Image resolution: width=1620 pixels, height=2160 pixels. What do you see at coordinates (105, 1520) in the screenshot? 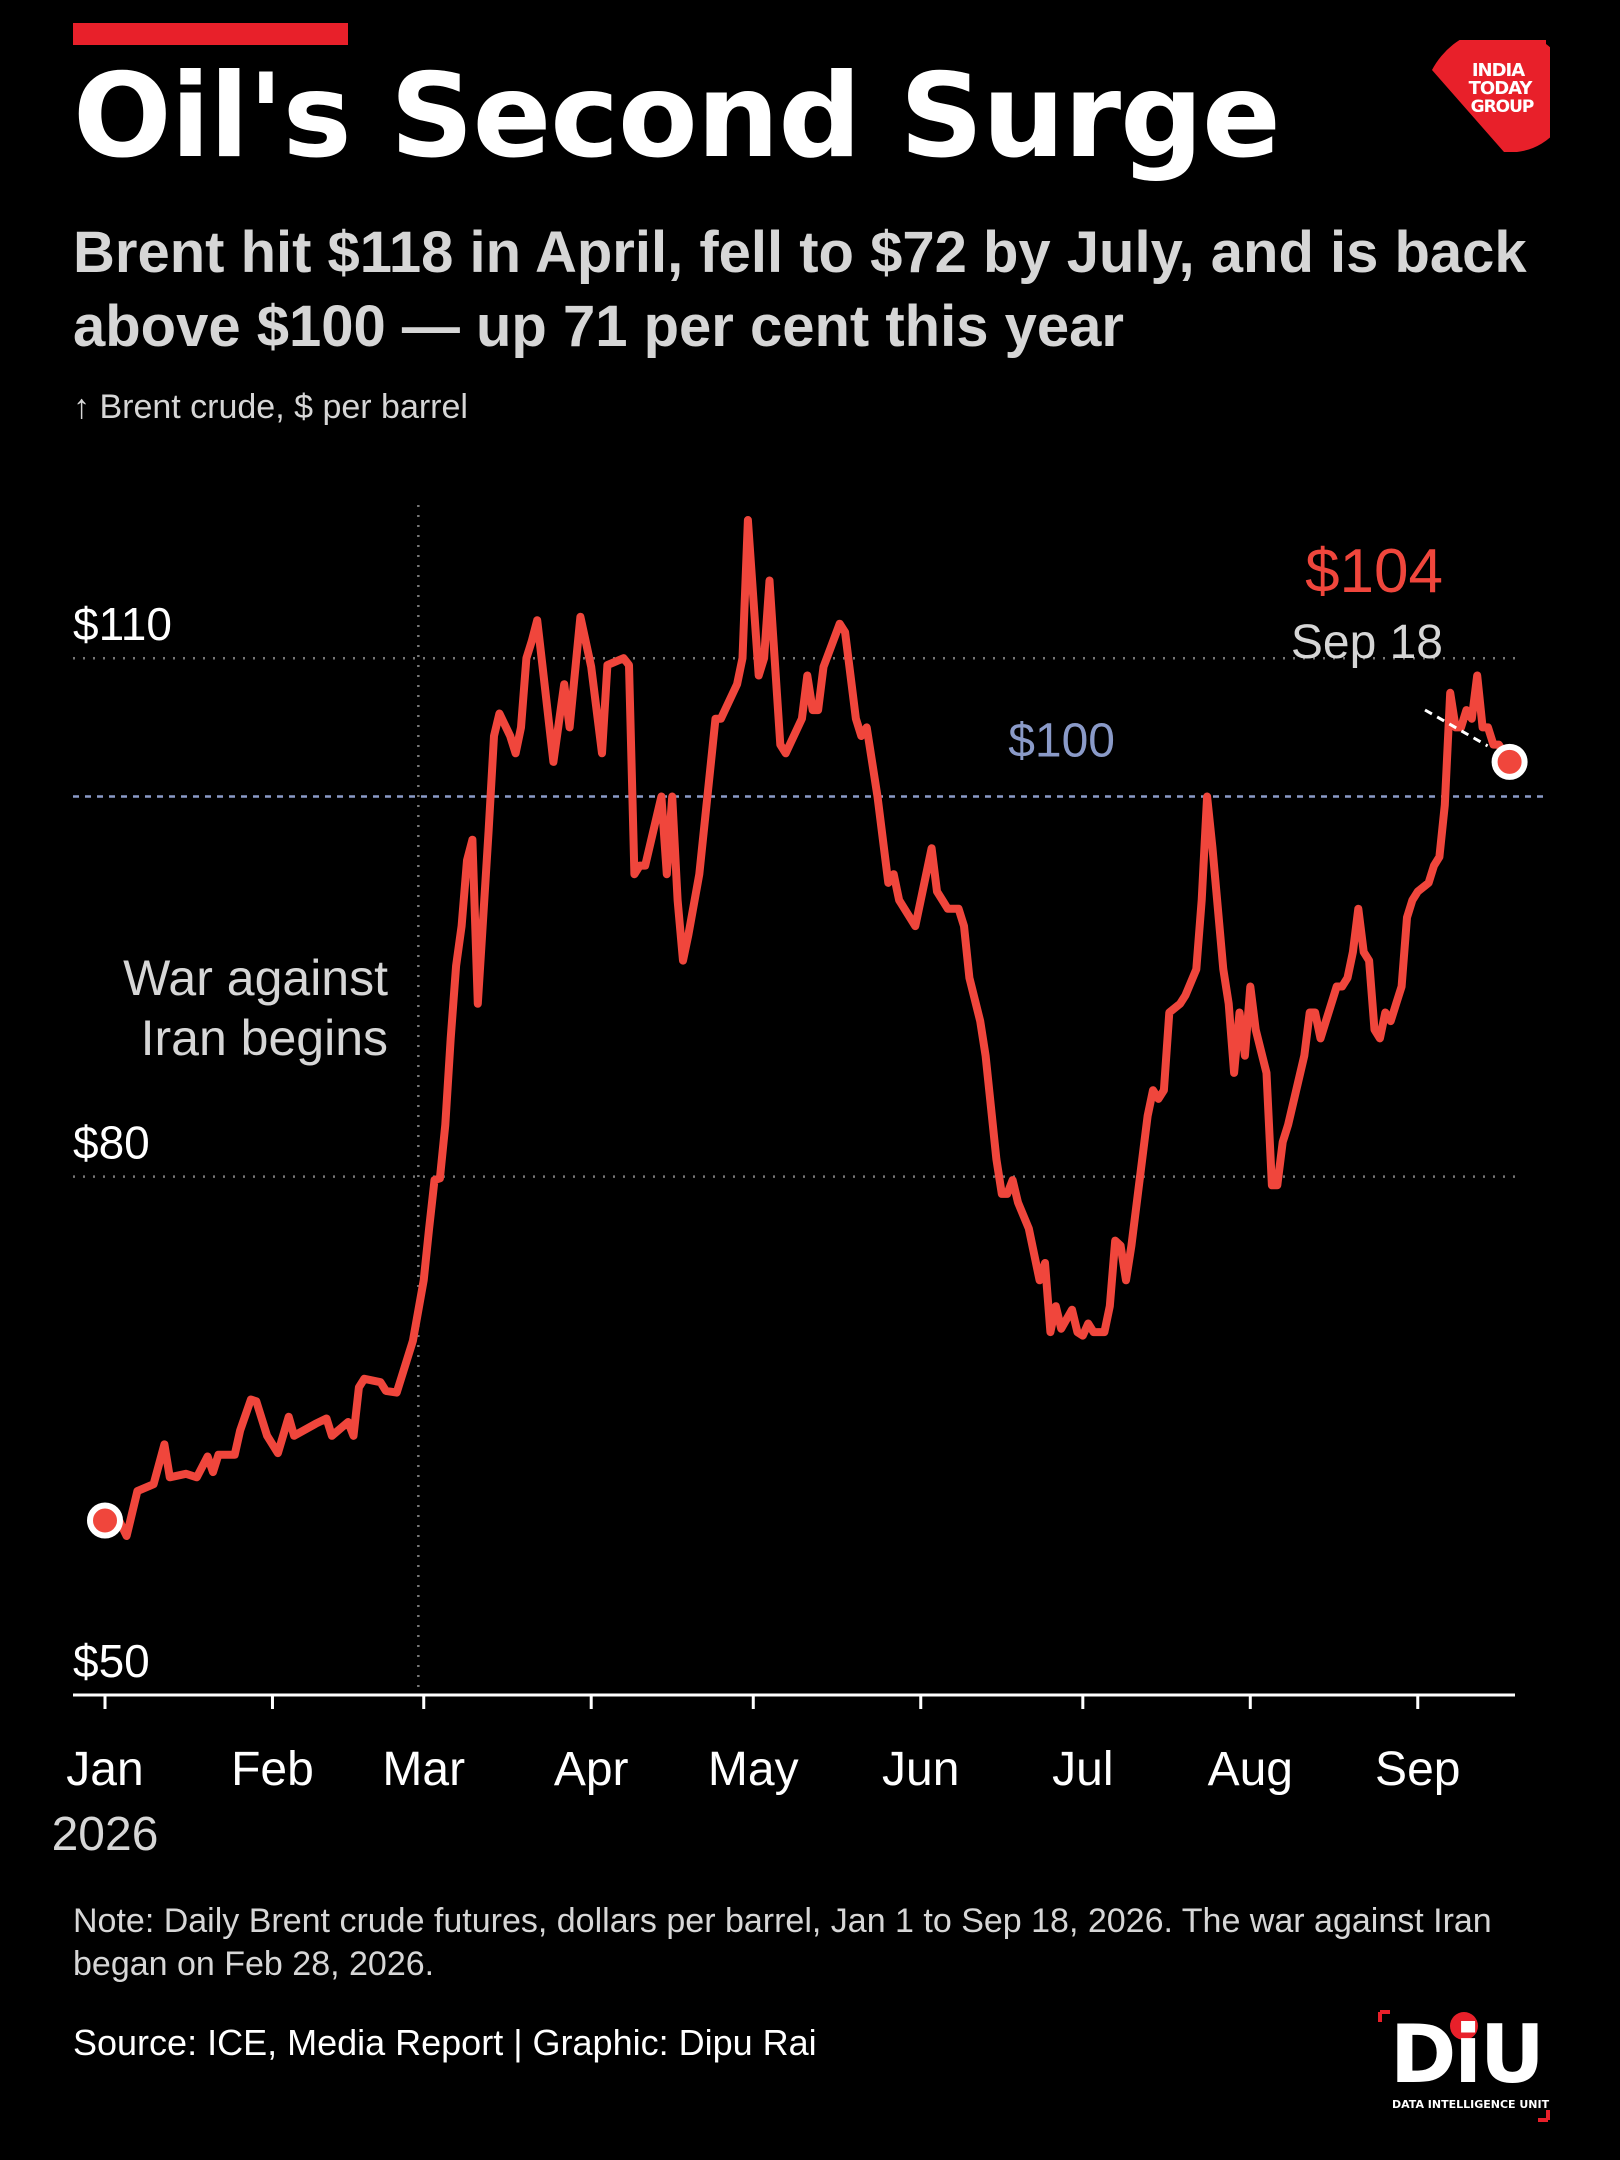
I see `start-point-marker` at bounding box center [105, 1520].